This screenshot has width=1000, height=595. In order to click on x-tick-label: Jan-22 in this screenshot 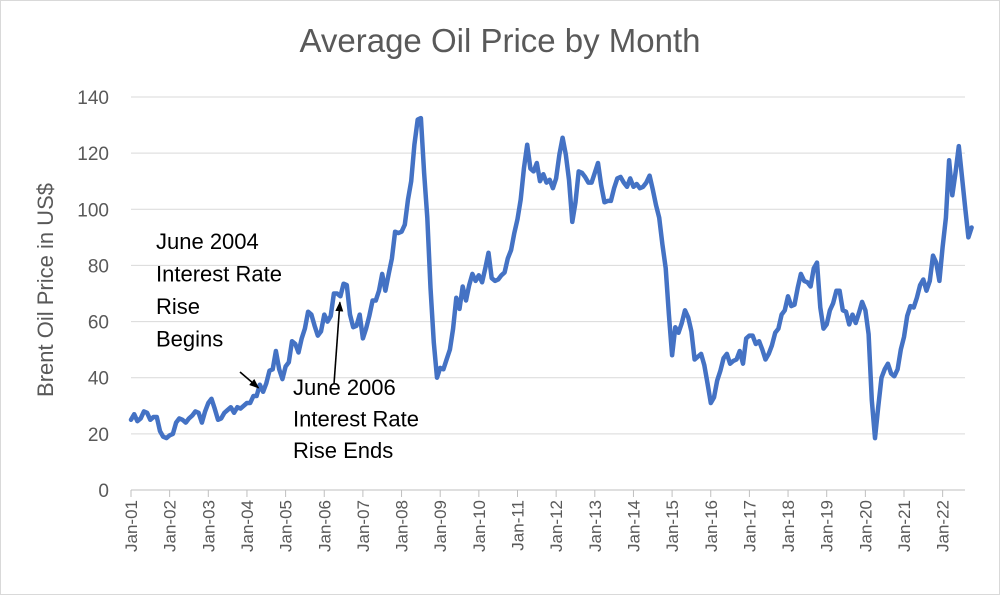, I will do `click(943, 526)`.